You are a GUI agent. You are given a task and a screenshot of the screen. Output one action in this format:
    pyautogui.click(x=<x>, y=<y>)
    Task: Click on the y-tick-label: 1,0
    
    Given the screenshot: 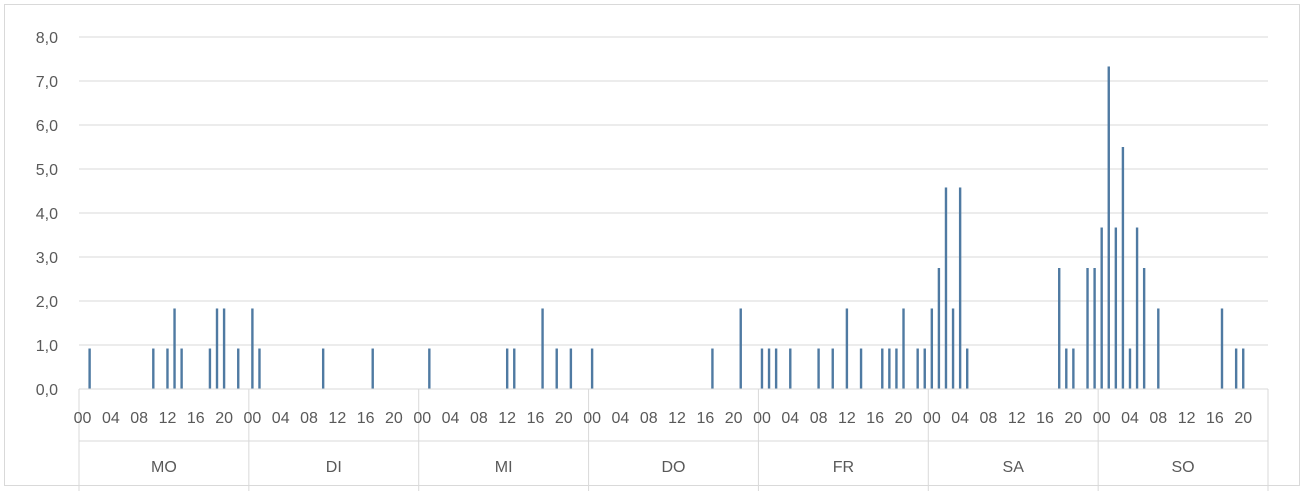 What is the action you would take?
    pyautogui.click(x=47, y=346)
    